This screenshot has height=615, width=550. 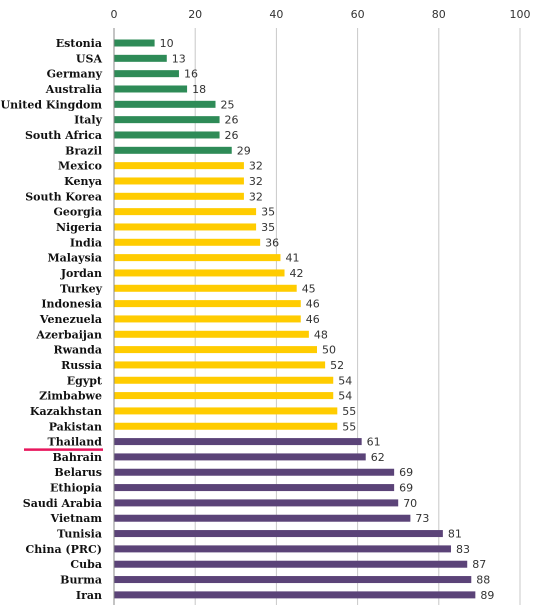 What do you see at coordinates (378, 457) in the screenshot?
I see `value-label: 62` at bounding box center [378, 457].